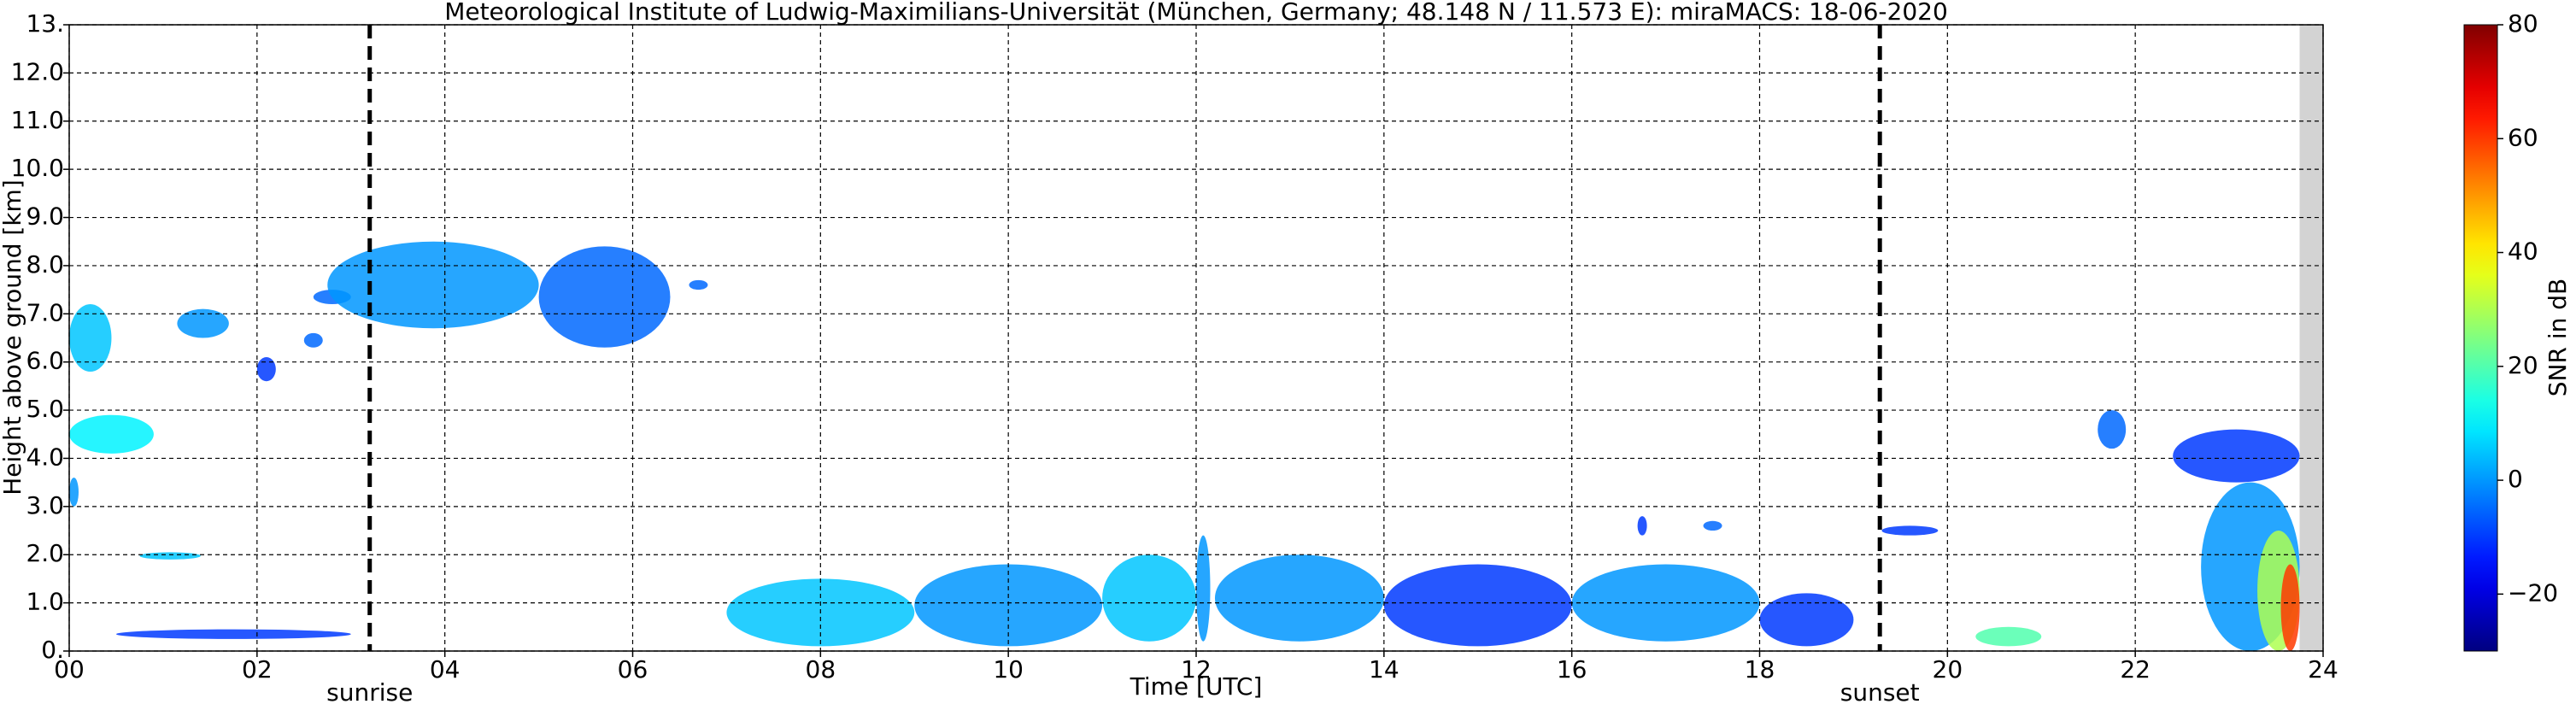 The height and width of the screenshot is (704, 2576). I want to click on x-tick-label: 14, so click(1384, 669).